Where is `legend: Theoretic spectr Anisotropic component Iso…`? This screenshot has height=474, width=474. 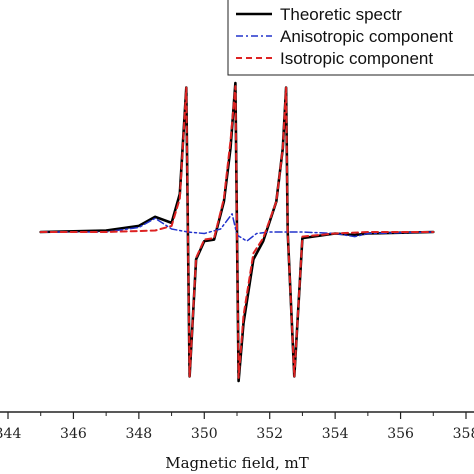
legend: Theoretic spectr Anisotropic component Iso… is located at coordinates (350, 38).